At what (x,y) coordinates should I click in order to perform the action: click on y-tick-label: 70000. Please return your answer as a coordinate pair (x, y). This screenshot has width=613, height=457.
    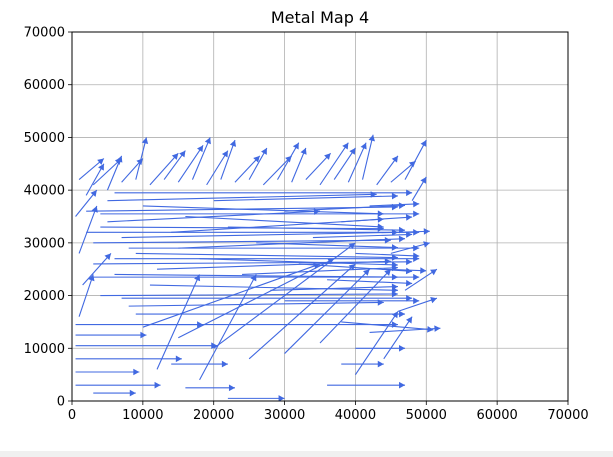
    Looking at the image, I should click on (44, 33).